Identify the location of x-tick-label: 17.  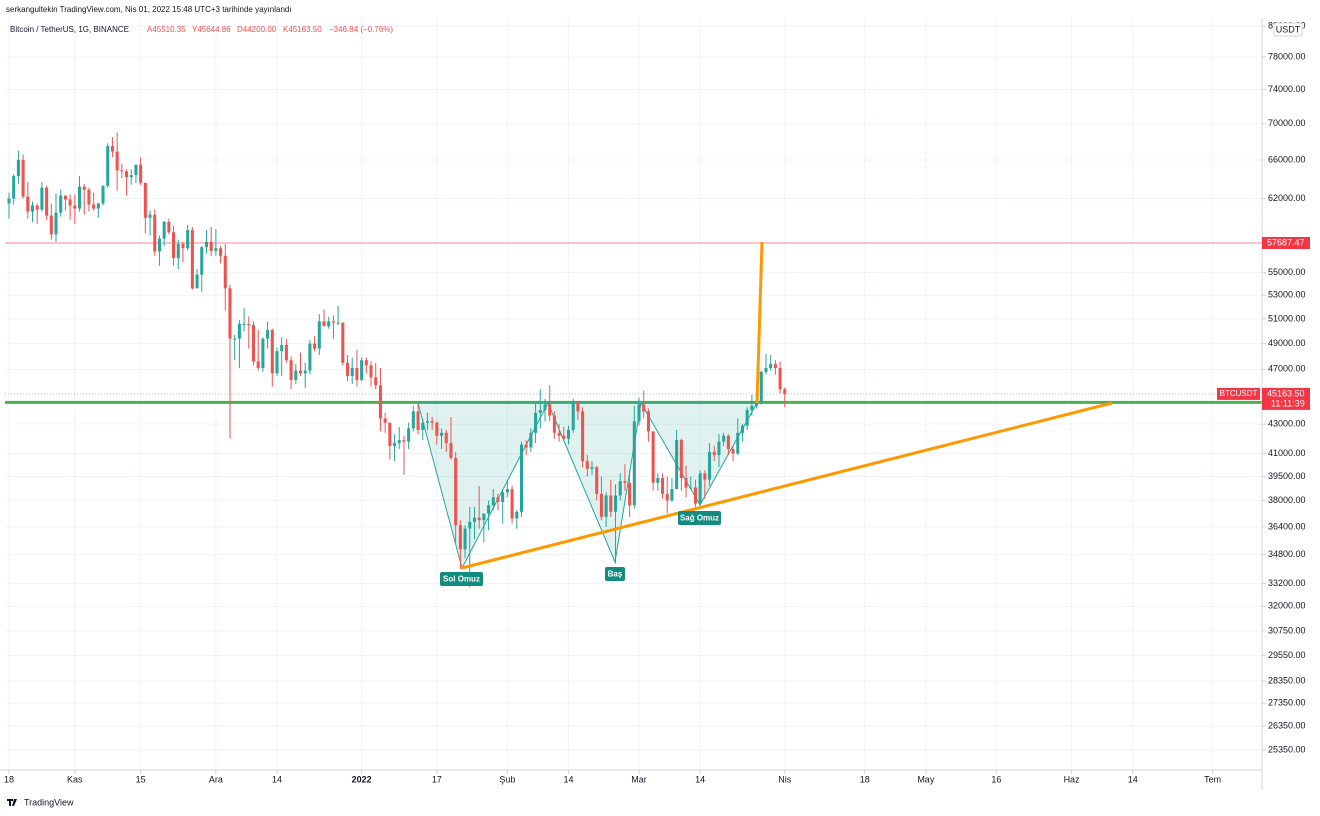
(437, 779).